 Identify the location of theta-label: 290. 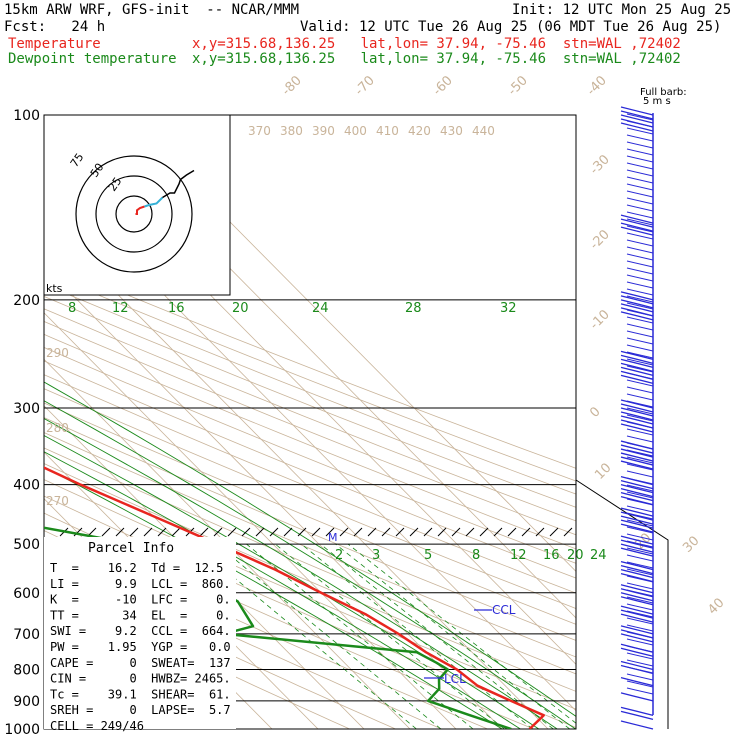
(57, 353).